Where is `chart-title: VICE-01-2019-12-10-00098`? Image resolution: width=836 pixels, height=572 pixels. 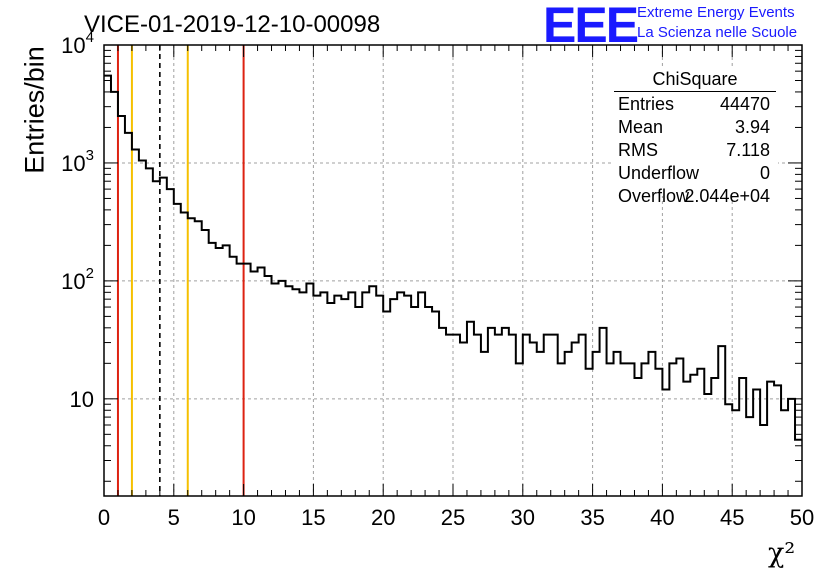
chart-title: VICE-01-2019-12-10-00098 is located at coordinates (232, 24).